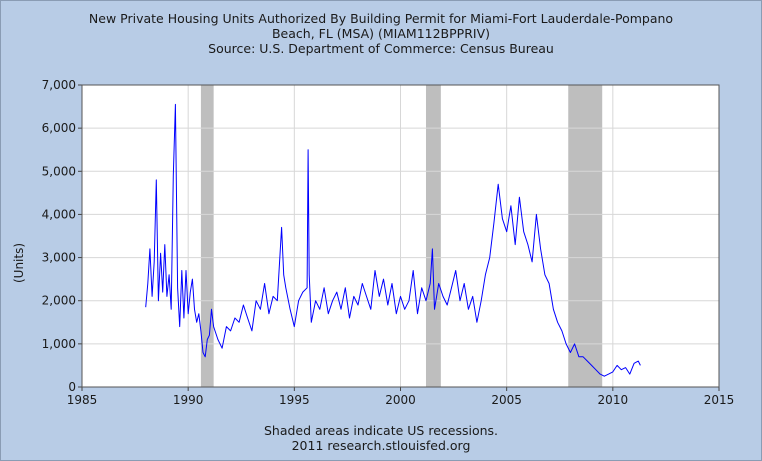  What do you see at coordinates (719, 400) in the screenshot?
I see `x-tick-label-2015: 2015` at bounding box center [719, 400].